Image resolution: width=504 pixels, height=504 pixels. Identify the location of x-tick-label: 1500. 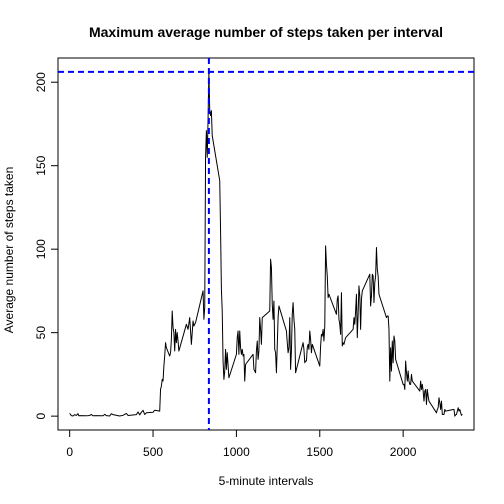
(319, 452).